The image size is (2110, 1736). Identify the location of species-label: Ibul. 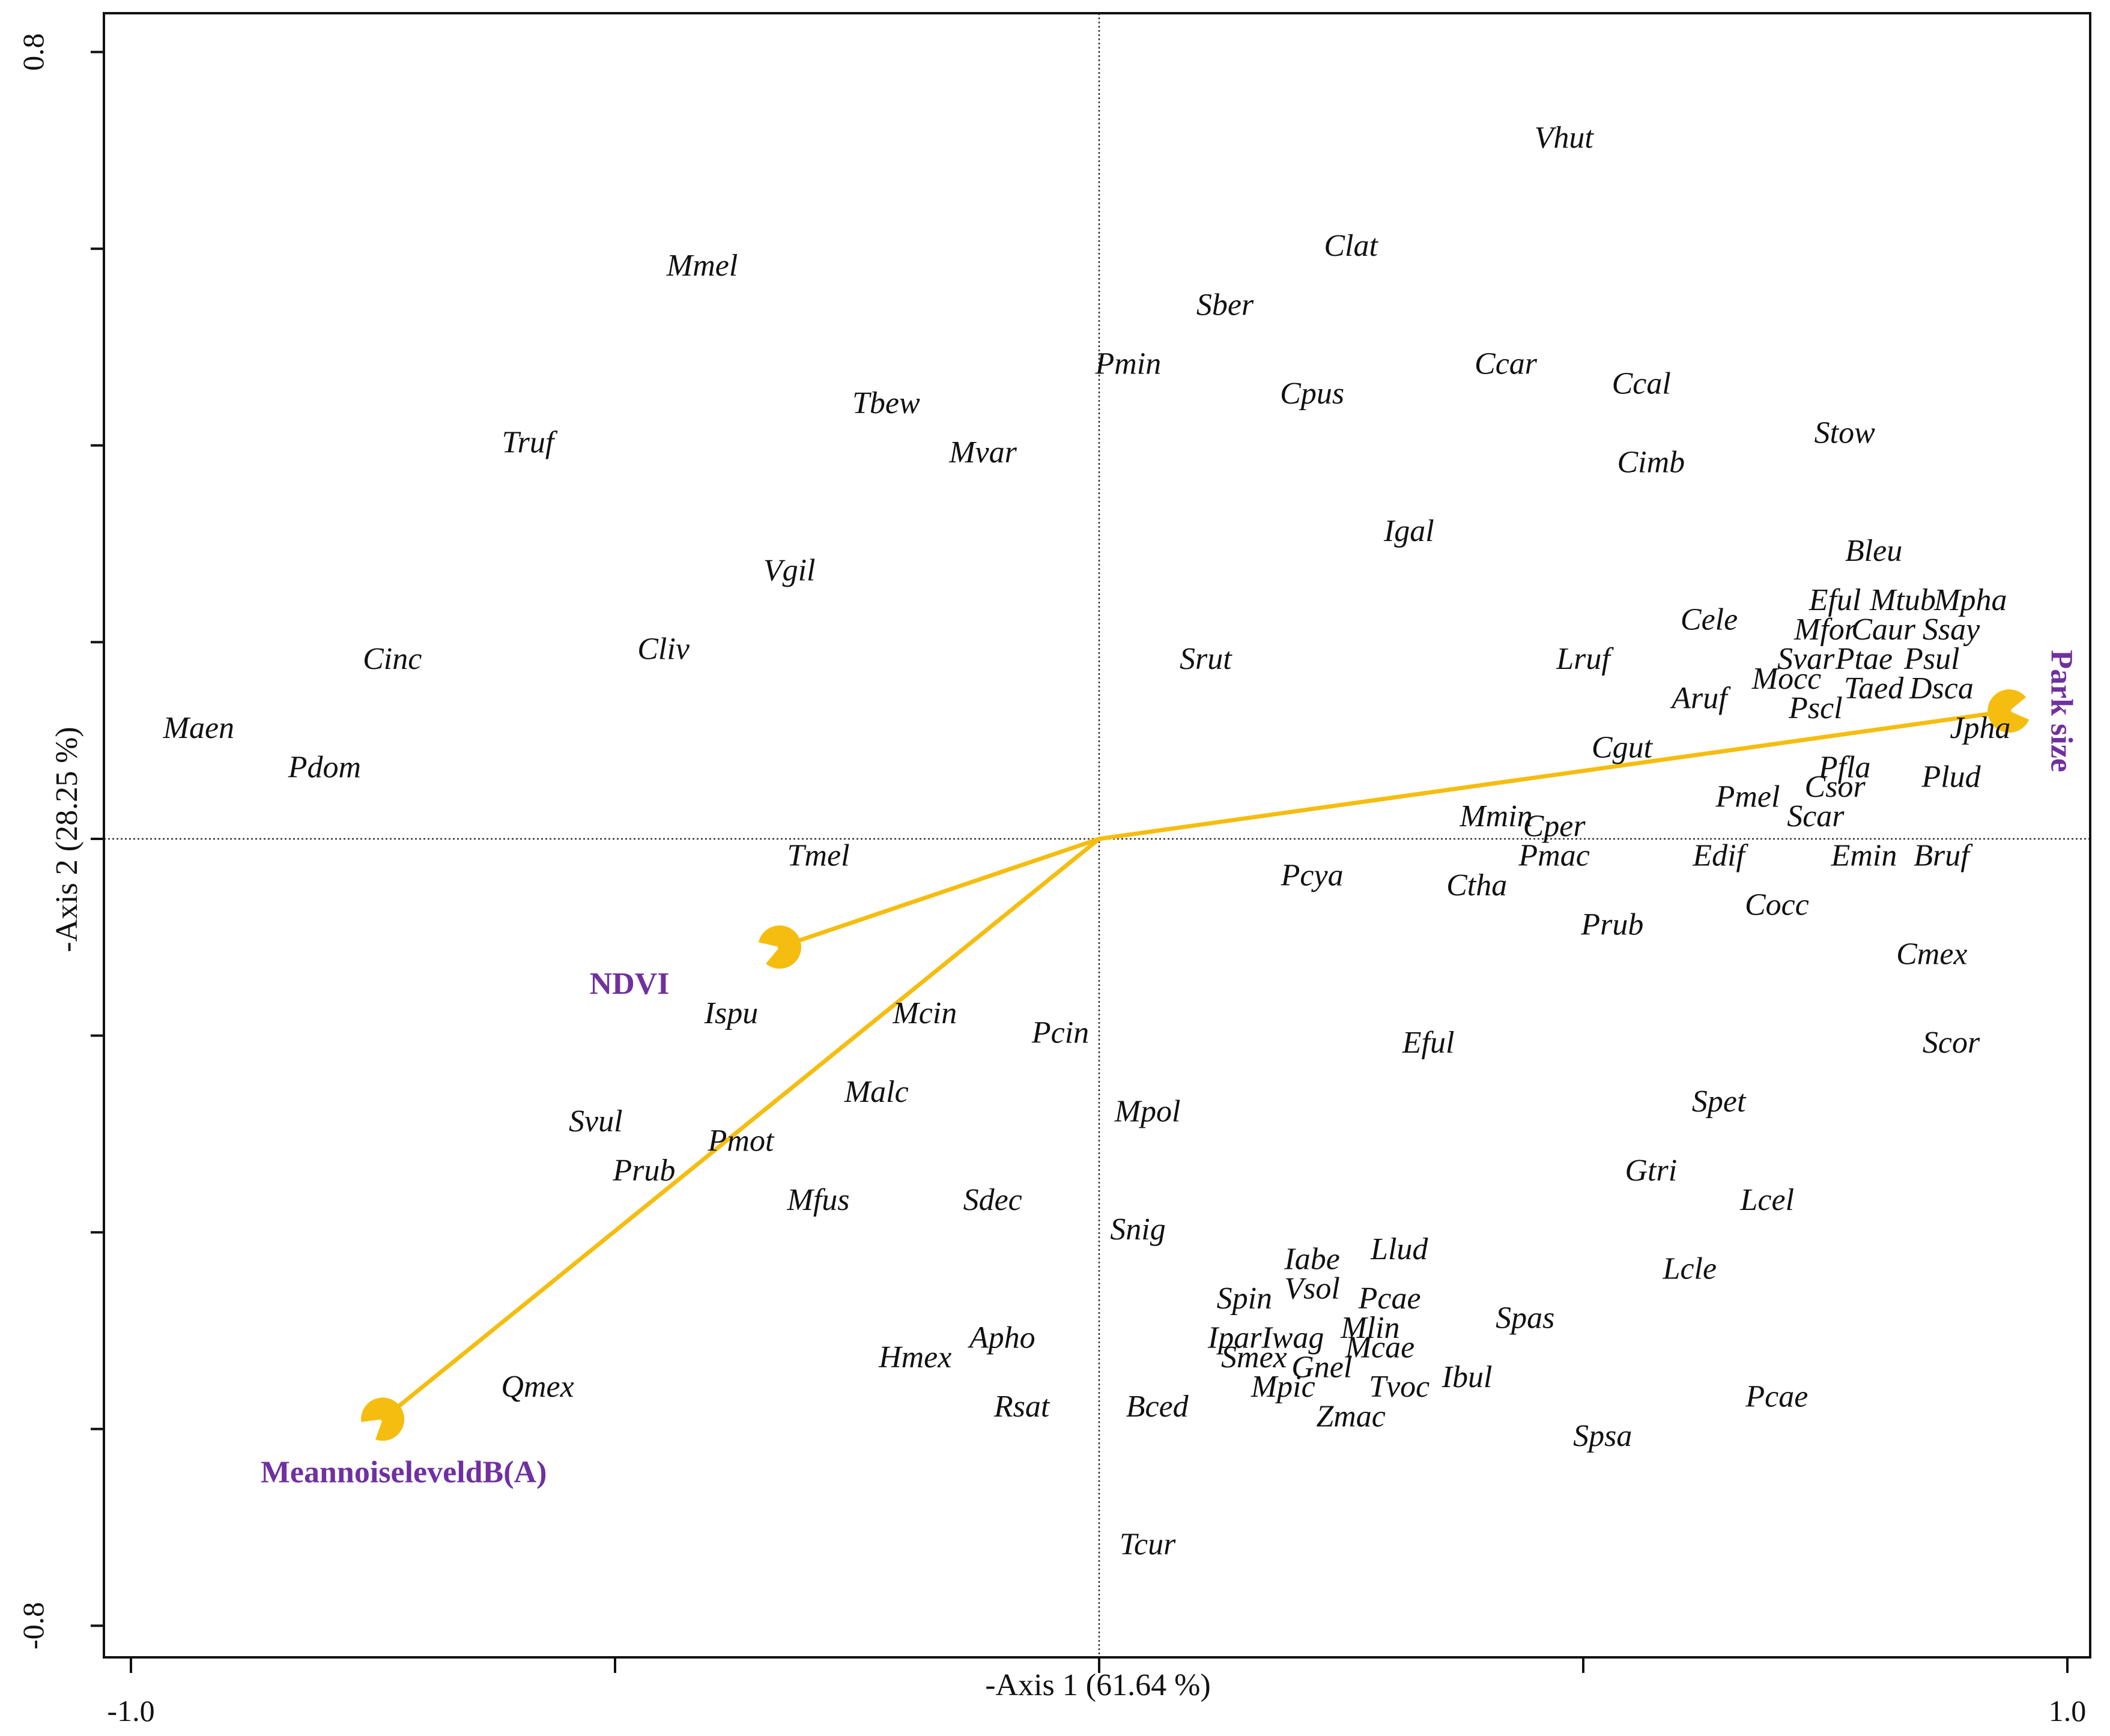
(1467, 1377).